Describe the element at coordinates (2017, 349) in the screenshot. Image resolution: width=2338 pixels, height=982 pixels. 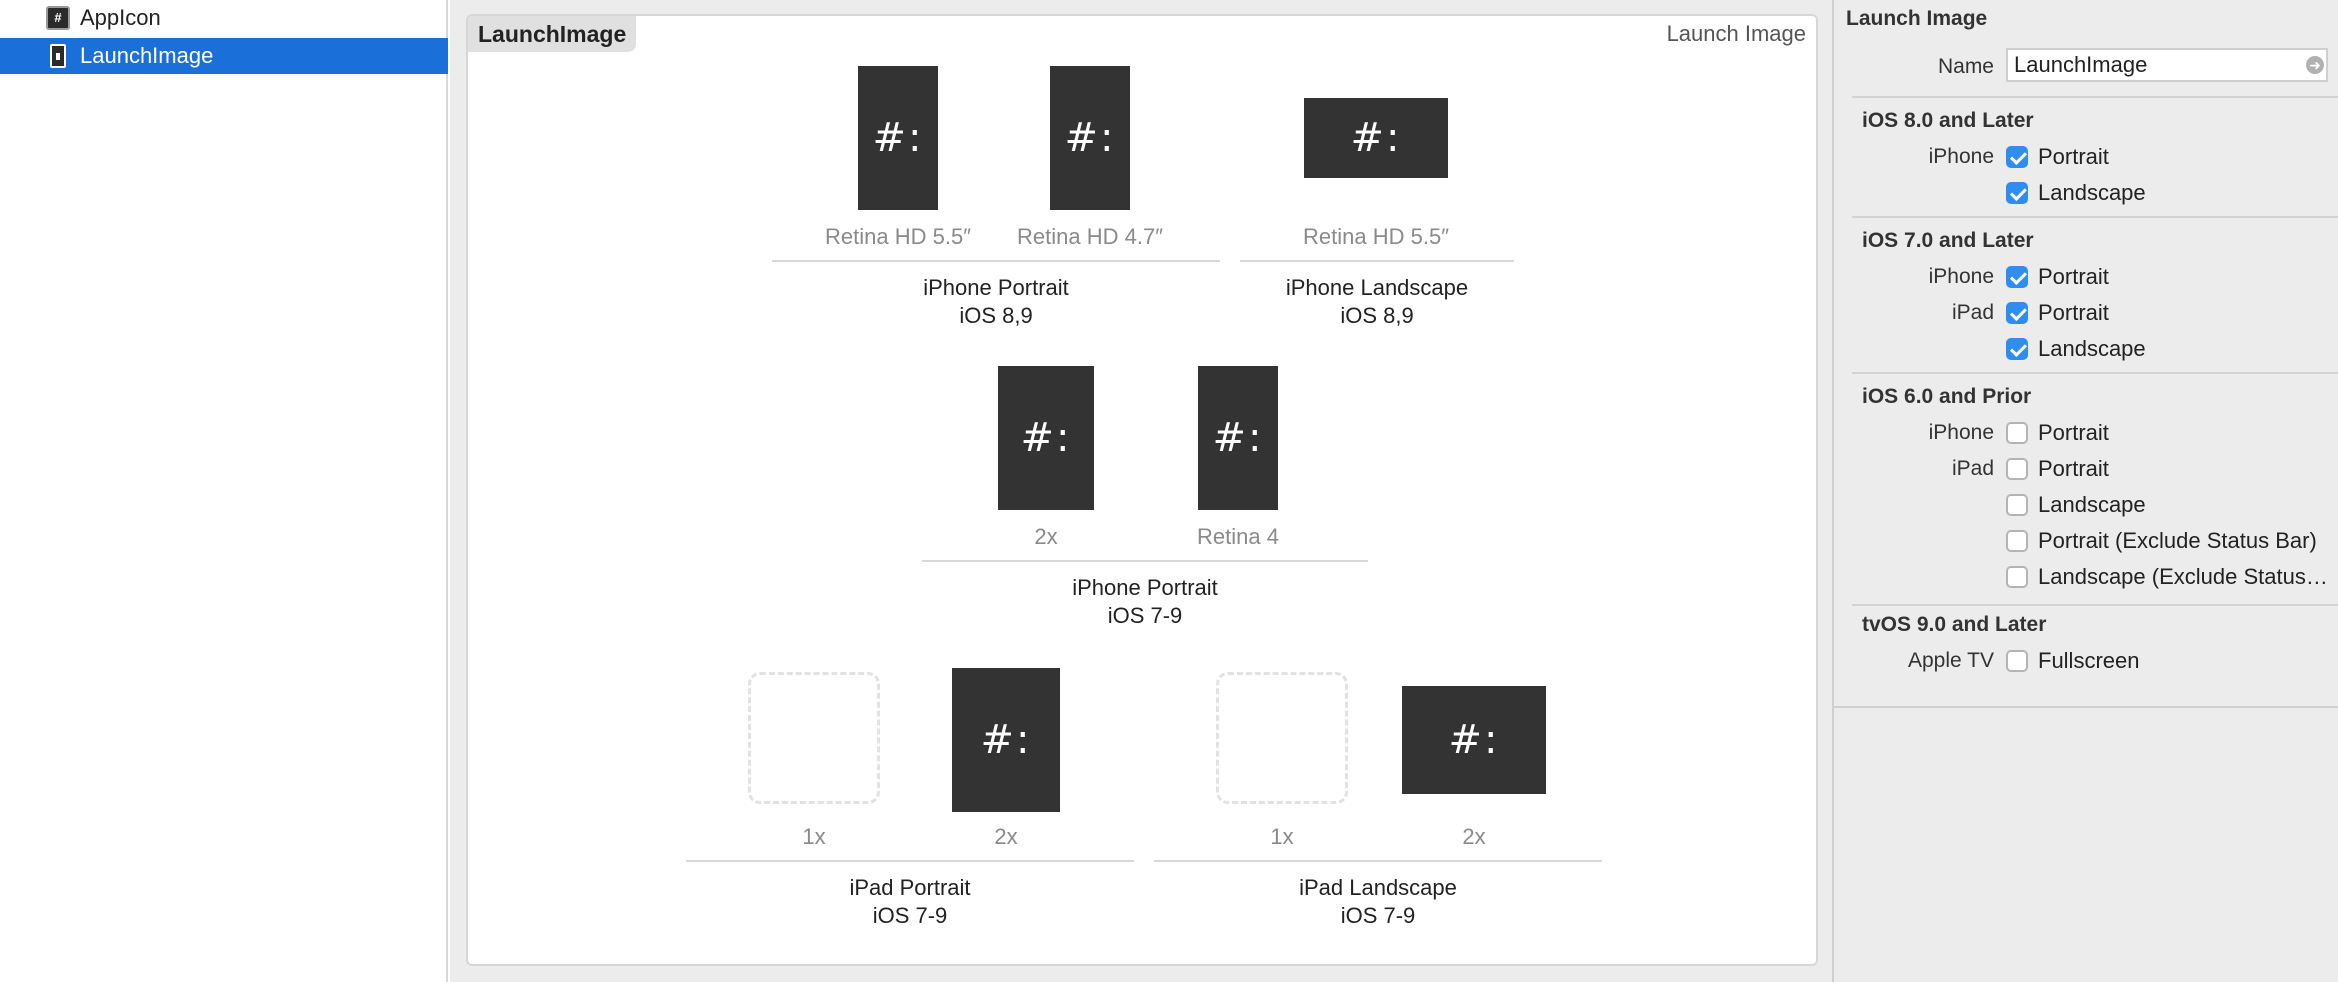
I see `checkbox-ios7-ipad-landscape` at that location.